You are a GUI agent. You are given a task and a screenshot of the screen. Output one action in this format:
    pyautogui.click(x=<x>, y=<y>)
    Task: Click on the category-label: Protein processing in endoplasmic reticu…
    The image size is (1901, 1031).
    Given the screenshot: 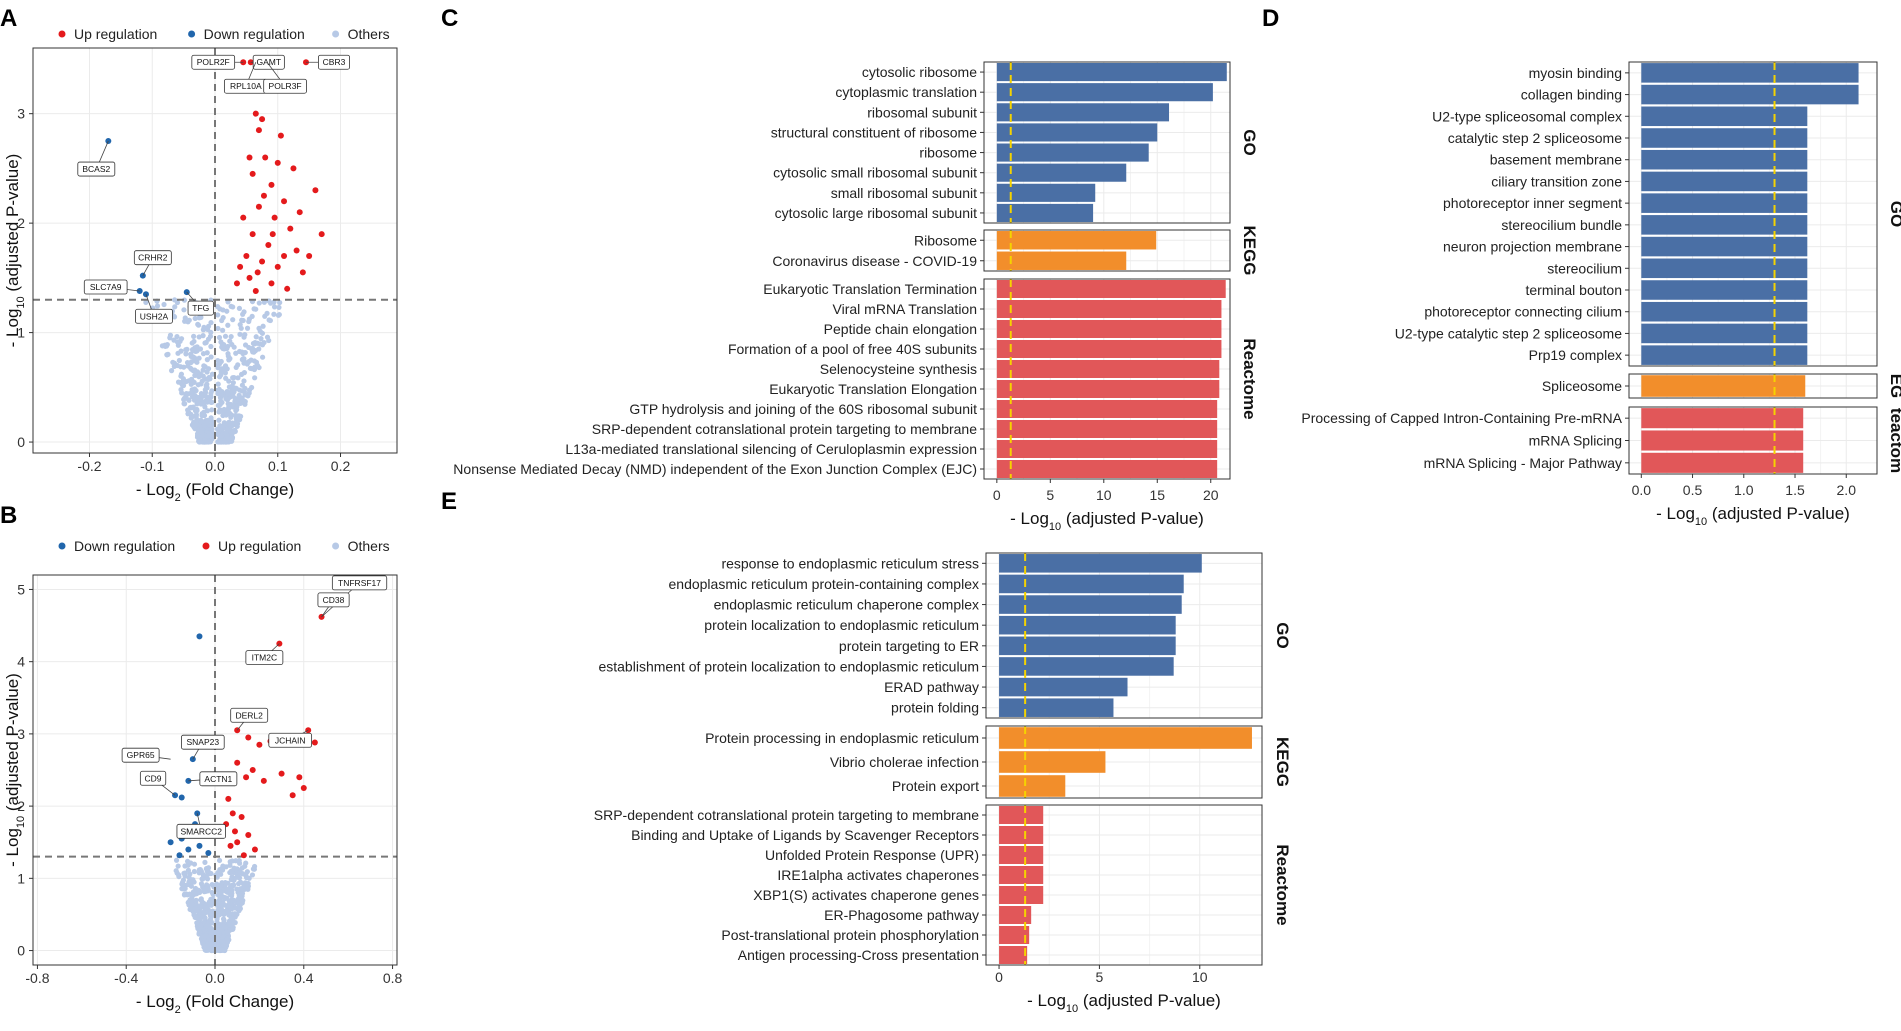 What is the action you would take?
    pyautogui.click(x=842, y=738)
    